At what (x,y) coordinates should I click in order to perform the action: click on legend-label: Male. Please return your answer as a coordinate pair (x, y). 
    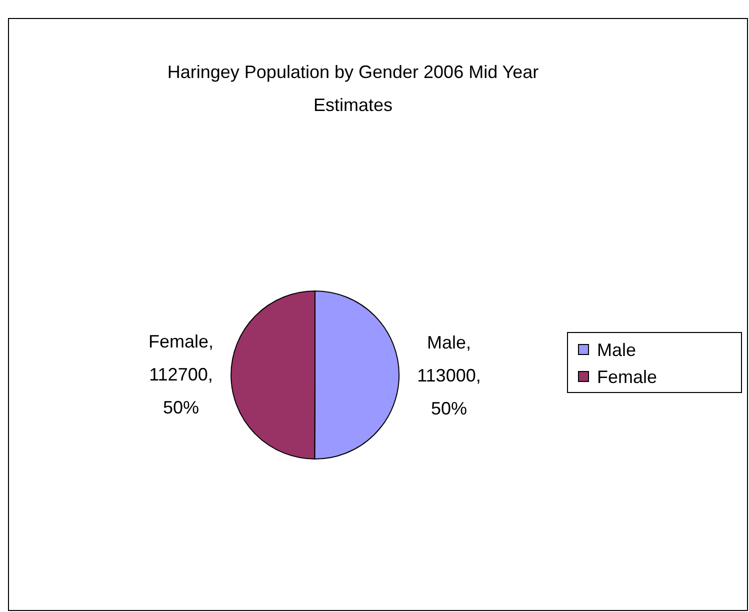
    Looking at the image, I should click on (616, 350).